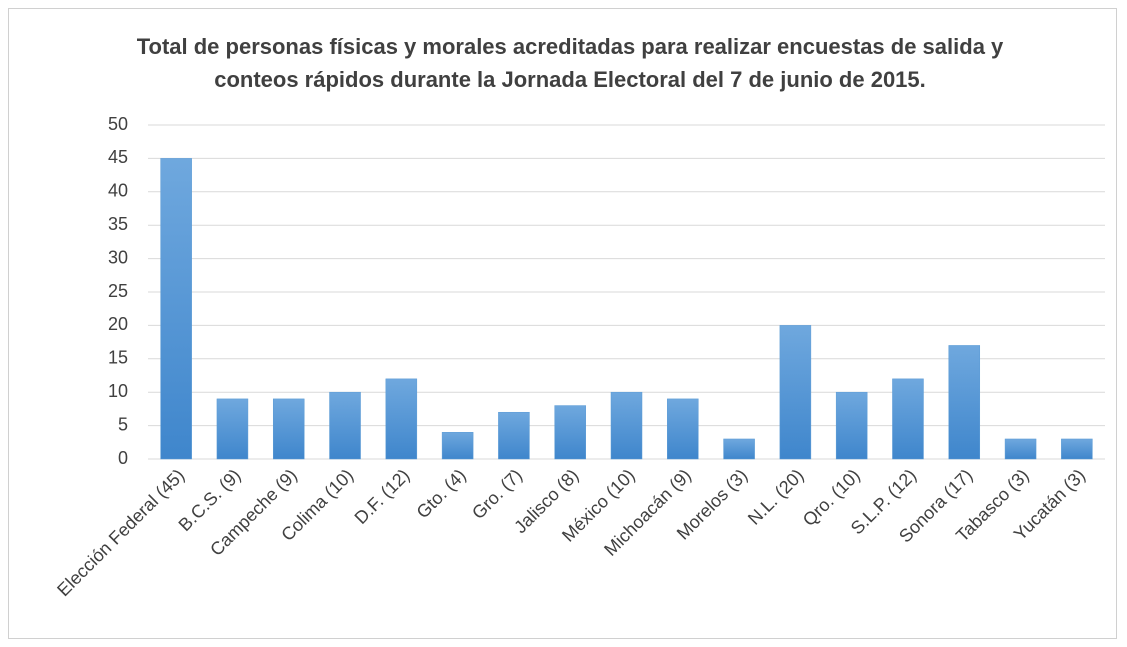 This screenshot has width=1127, height=647. Describe the element at coordinates (382, 496) in the screenshot. I see `x-tick-label: D.F. (12)` at that location.